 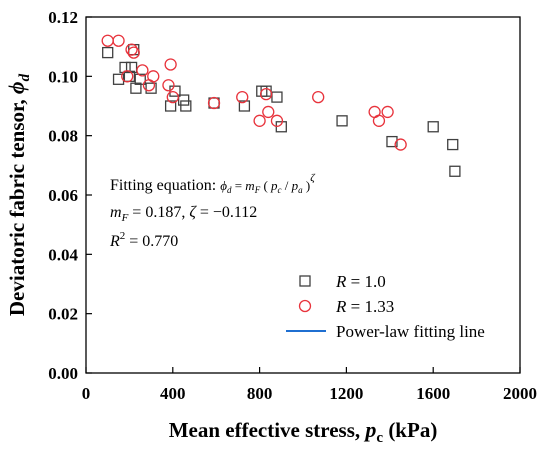 What do you see at coordinates (63, 373) in the screenshot?
I see `y-tick-label: 0.00` at bounding box center [63, 373].